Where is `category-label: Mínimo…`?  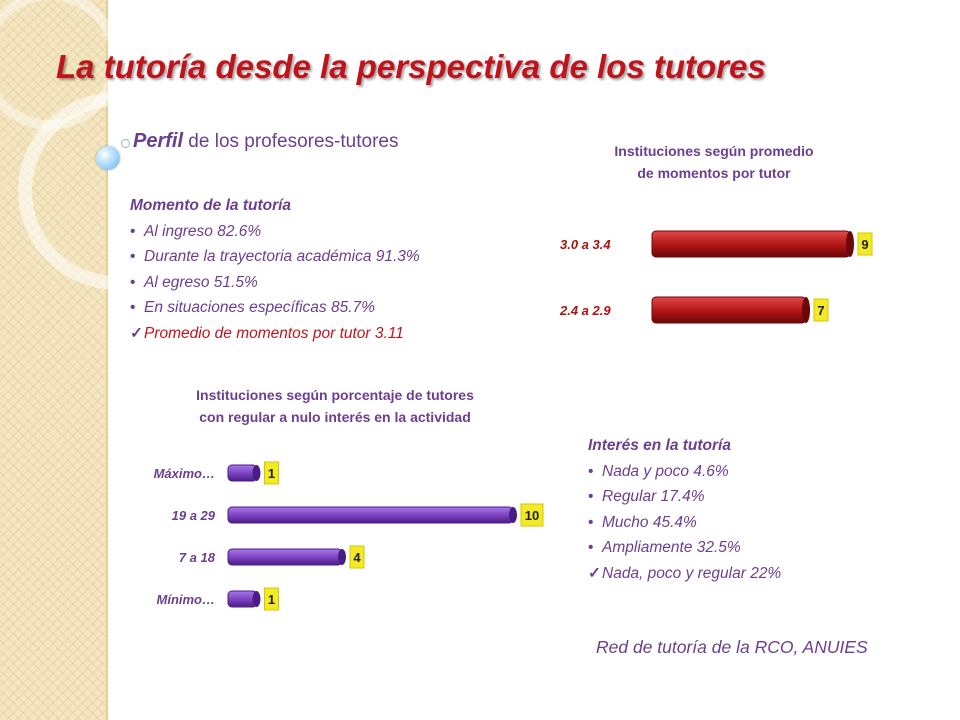
category-label: Mínimo… is located at coordinates (186, 599).